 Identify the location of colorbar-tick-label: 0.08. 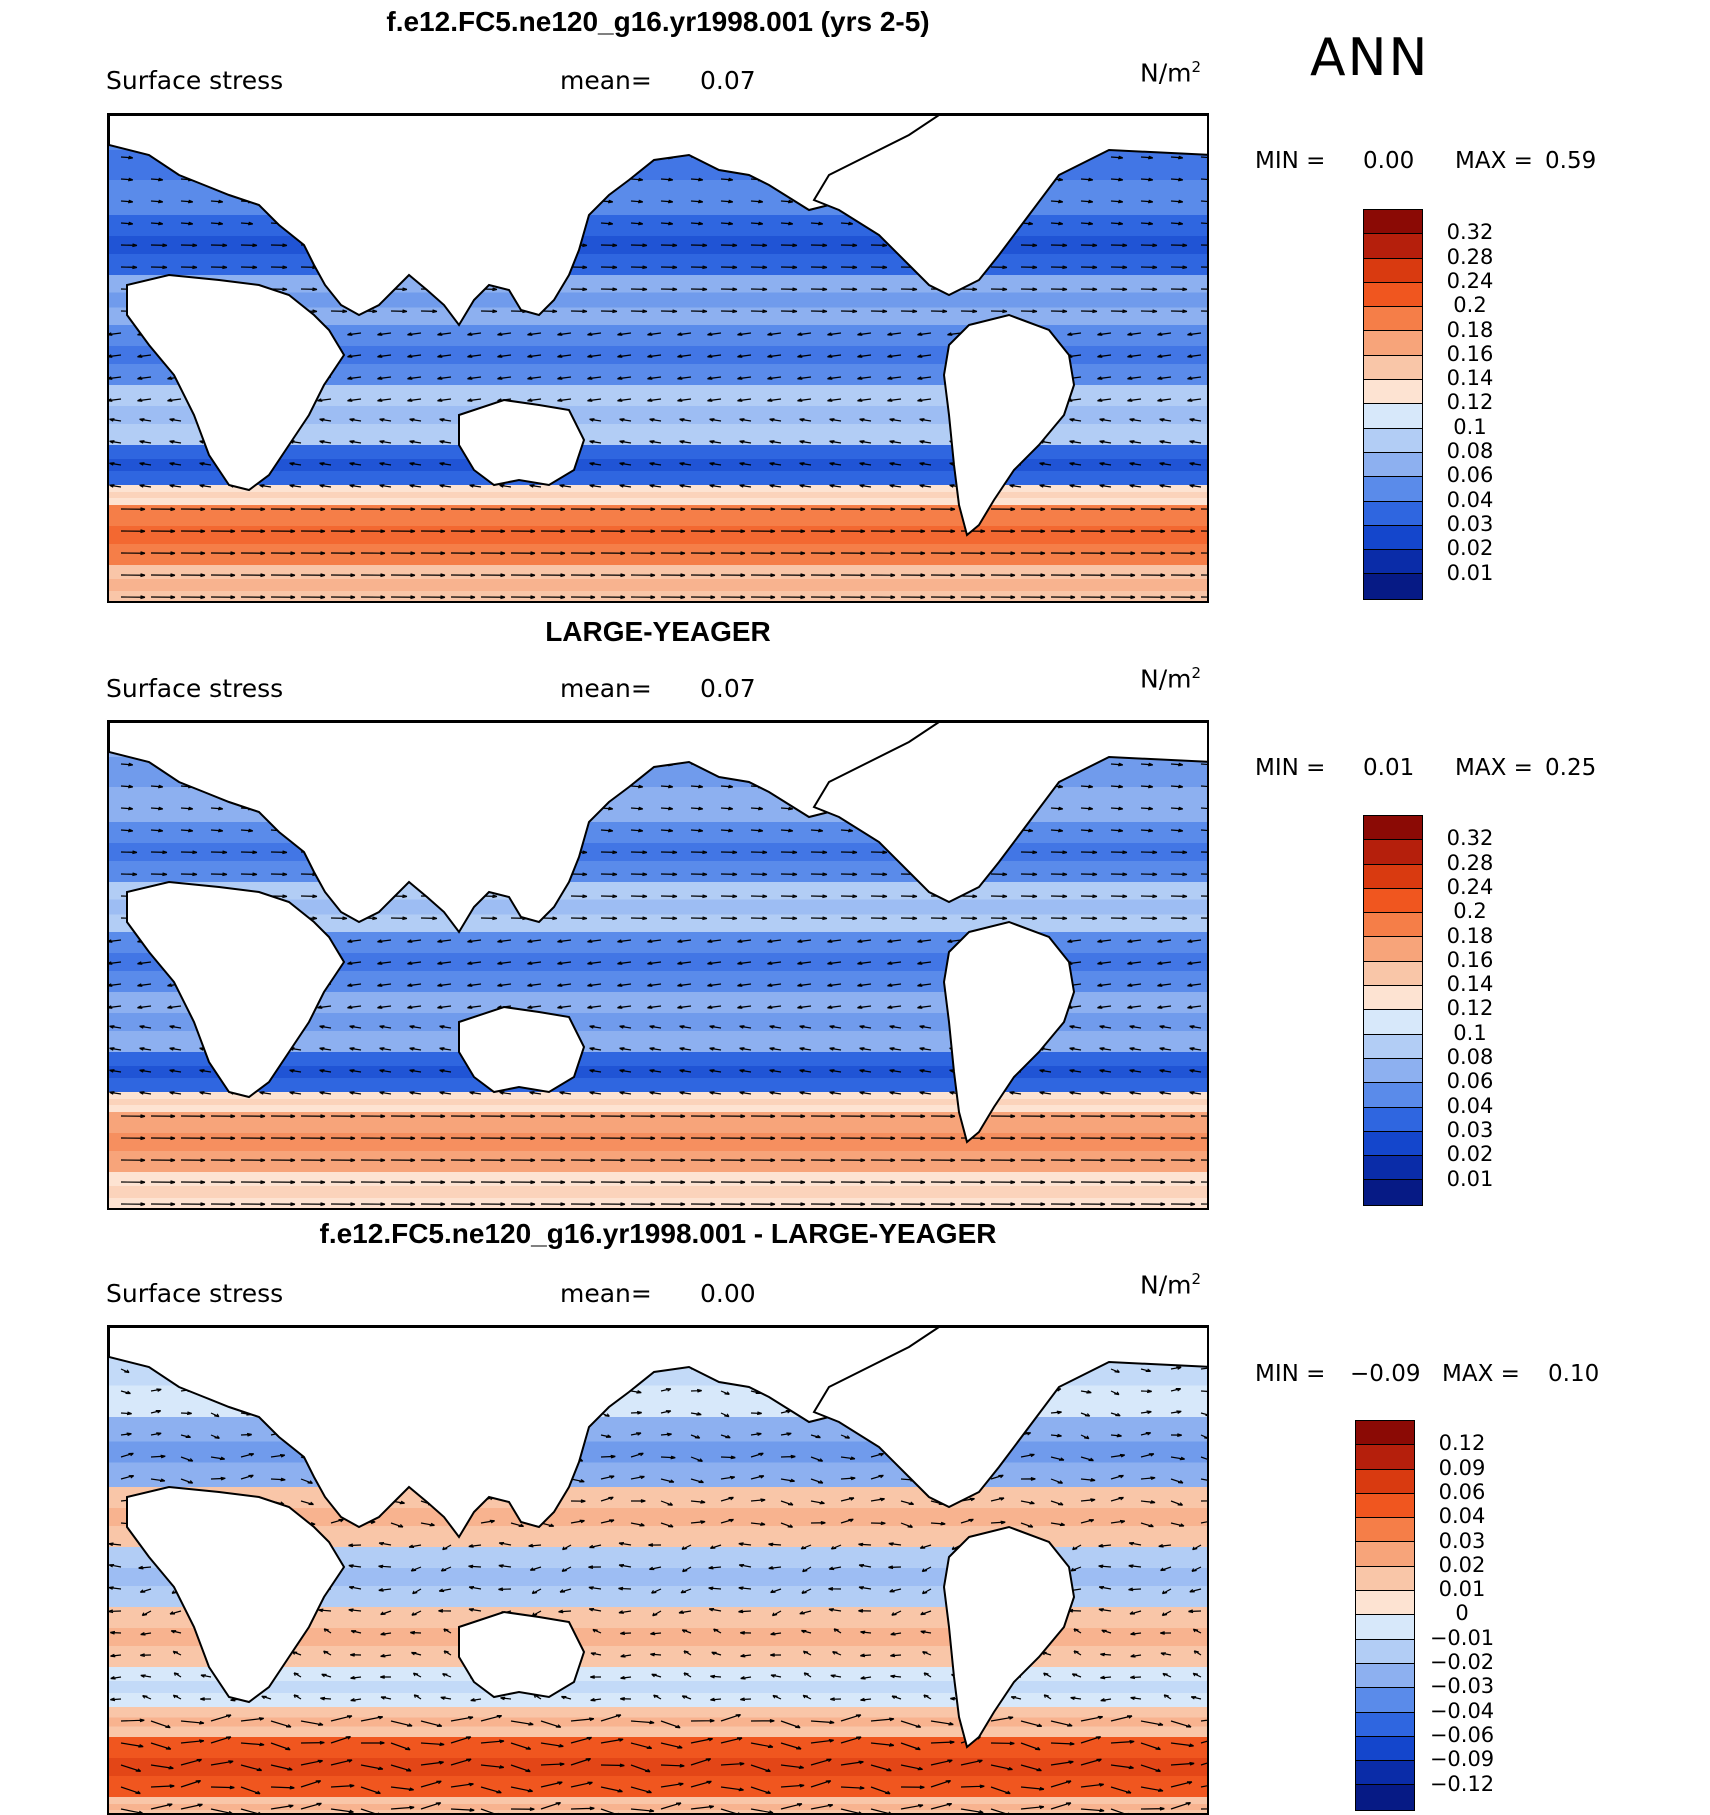
(1470, 1057).